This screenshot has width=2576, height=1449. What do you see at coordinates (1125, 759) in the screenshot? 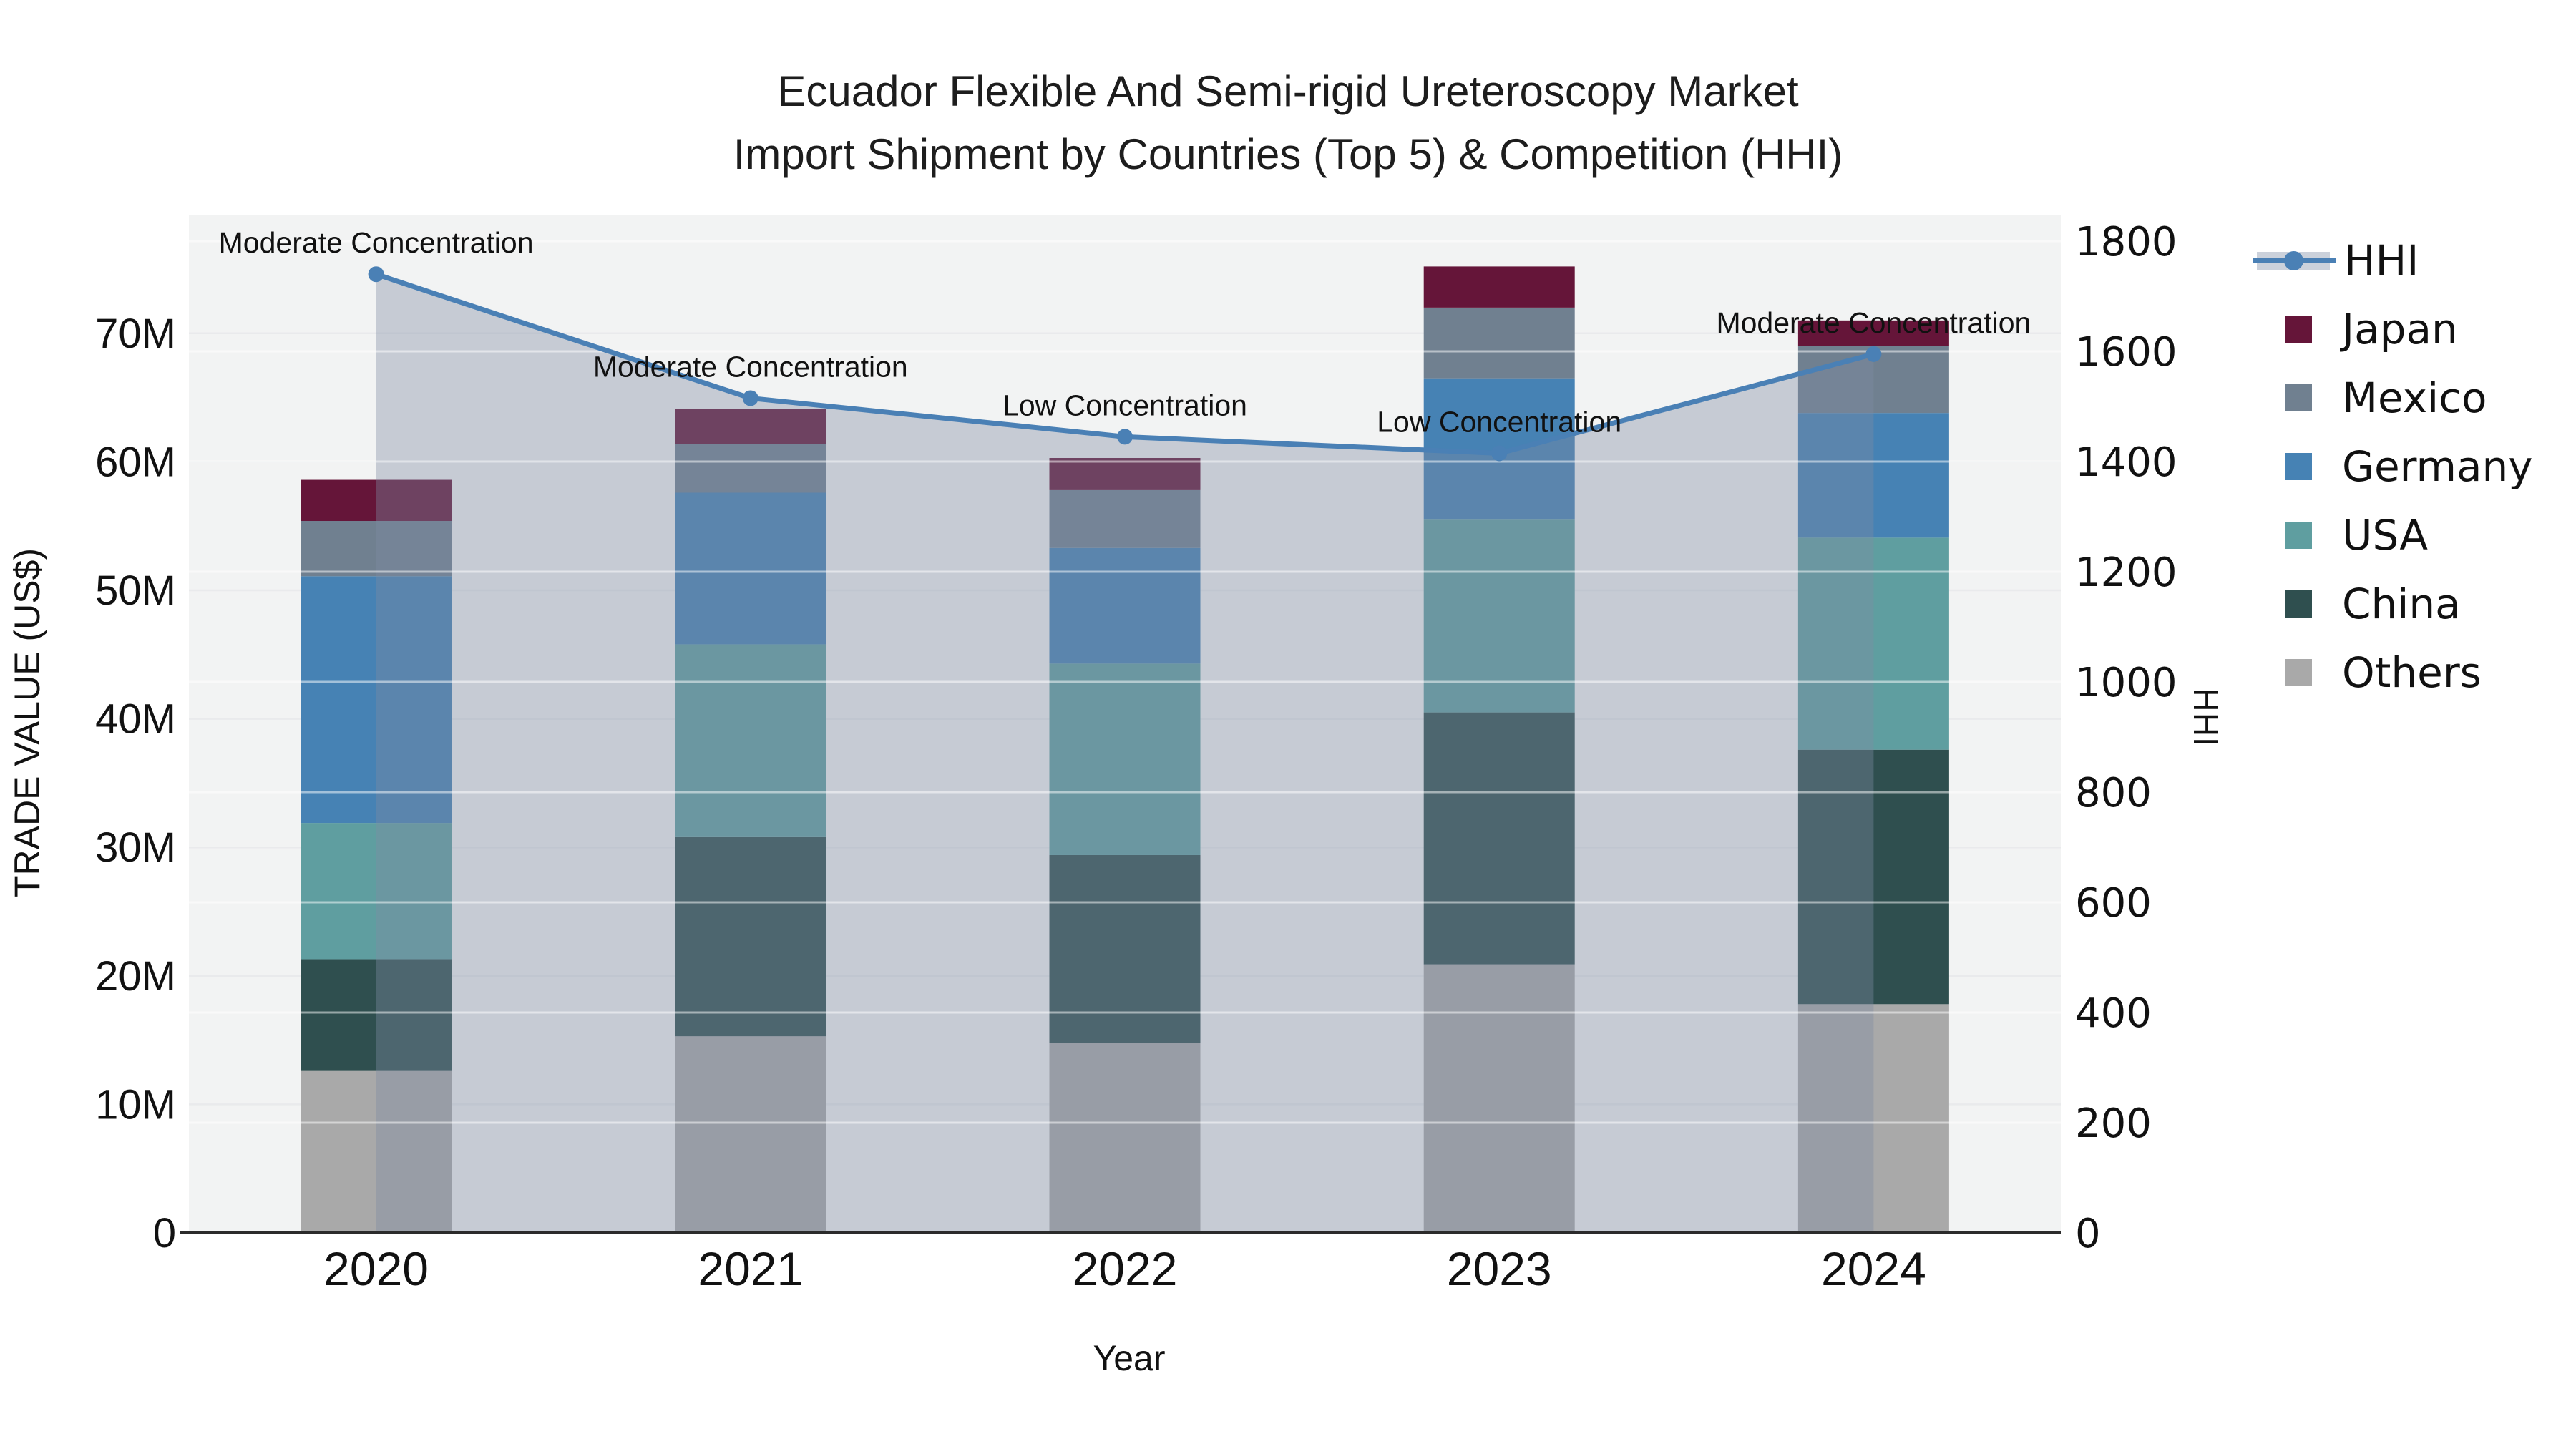
I see `bar-segment-2022-usa` at bounding box center [1125, 759].